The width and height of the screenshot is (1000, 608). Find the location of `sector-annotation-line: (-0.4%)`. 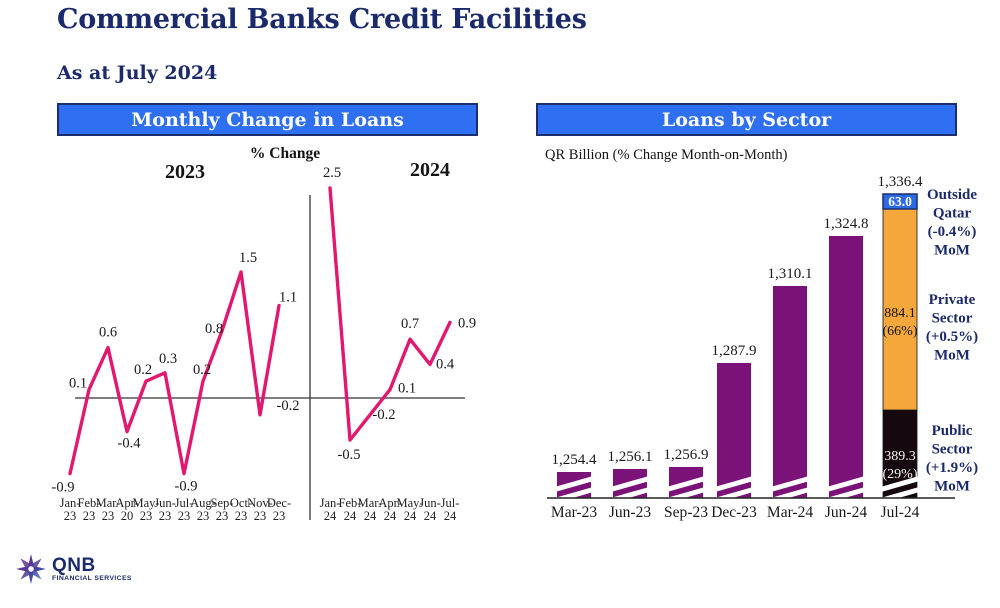

sector-annotation-line: (-0.4%) is located at coordinates (952, 232).